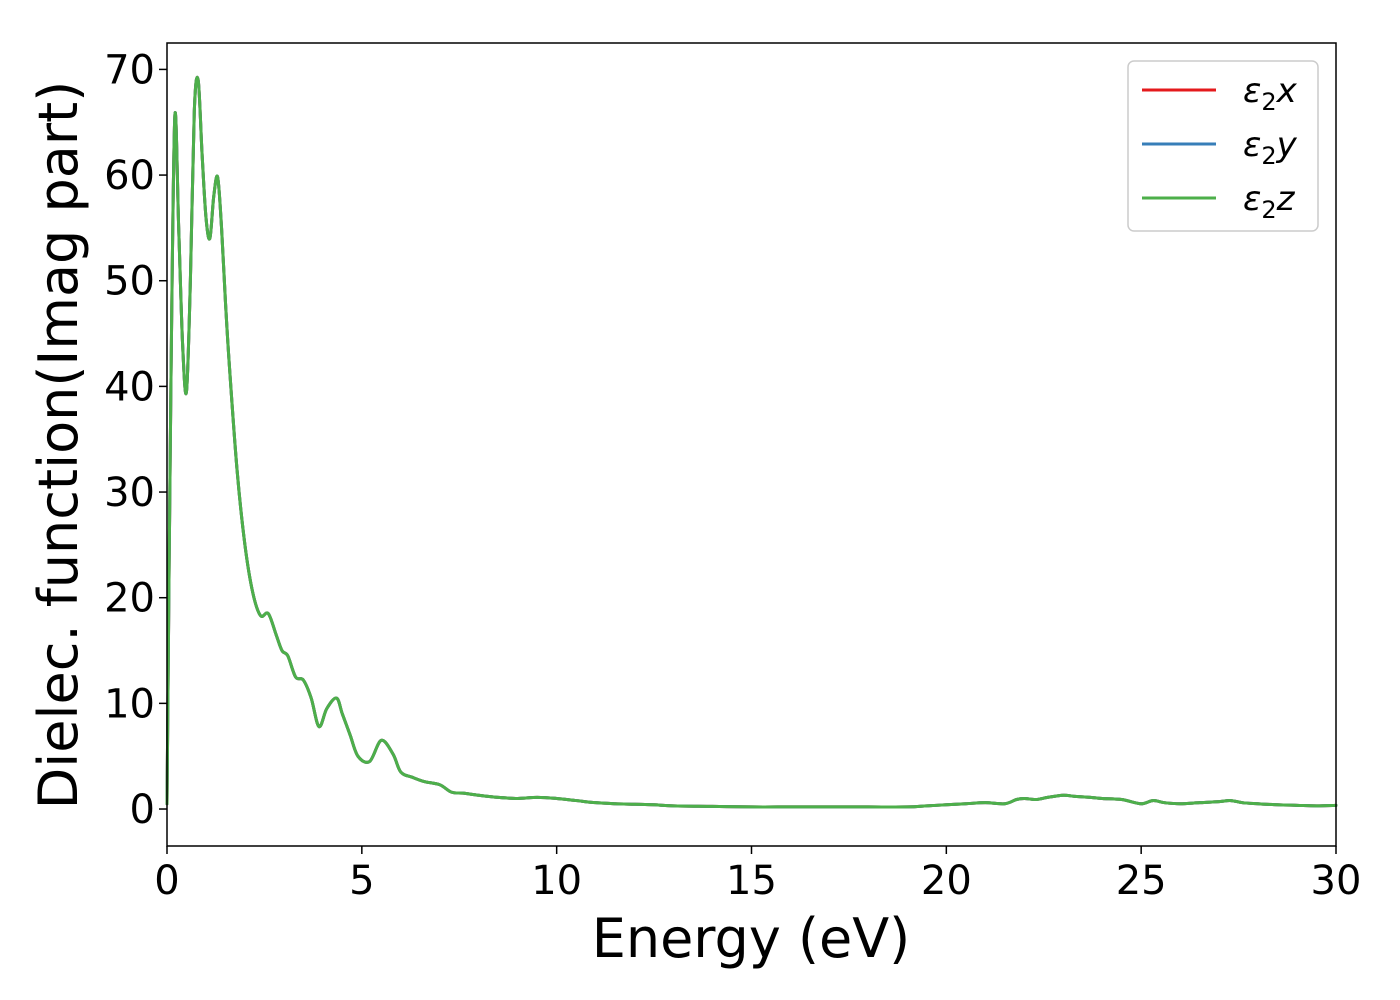  What do you see at coordinates (129, 70) in the screenshot?
I see `y-tick-label: 70` at bounding box center [129, 70].